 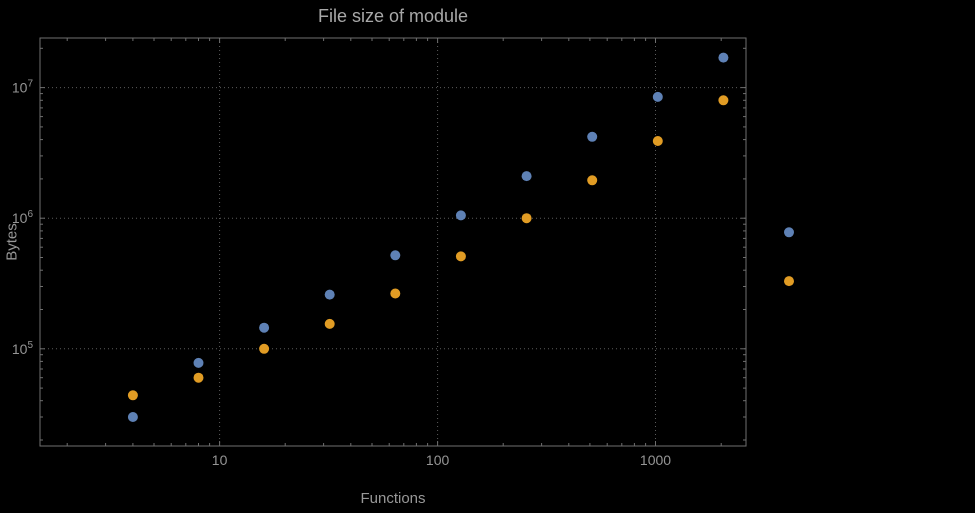 I want to click on y-tick-label: 10⁷, so click(x=23, y=87).